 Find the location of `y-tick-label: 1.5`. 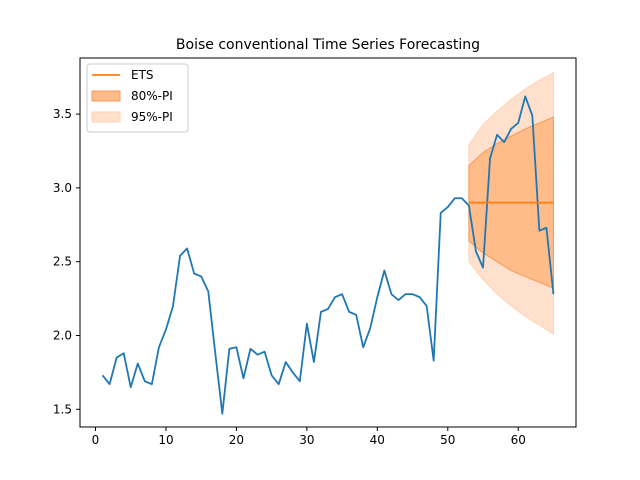

y-tick-label: 1.5 is located at coordinates (62, 409).